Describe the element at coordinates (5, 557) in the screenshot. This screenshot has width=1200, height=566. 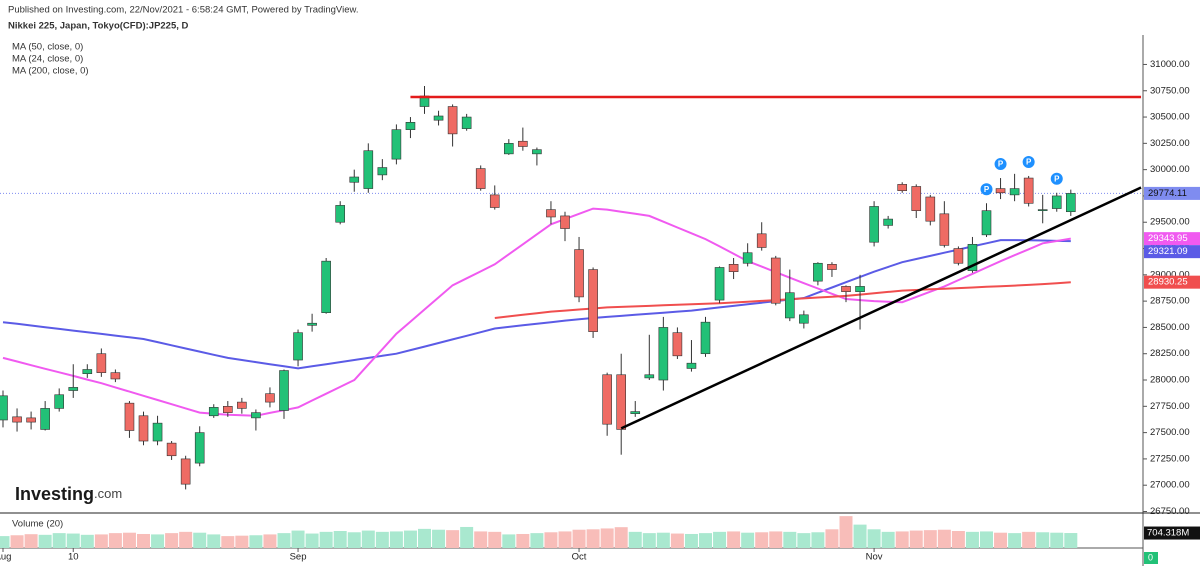
I see `x-tick-label: Aug` at that location.